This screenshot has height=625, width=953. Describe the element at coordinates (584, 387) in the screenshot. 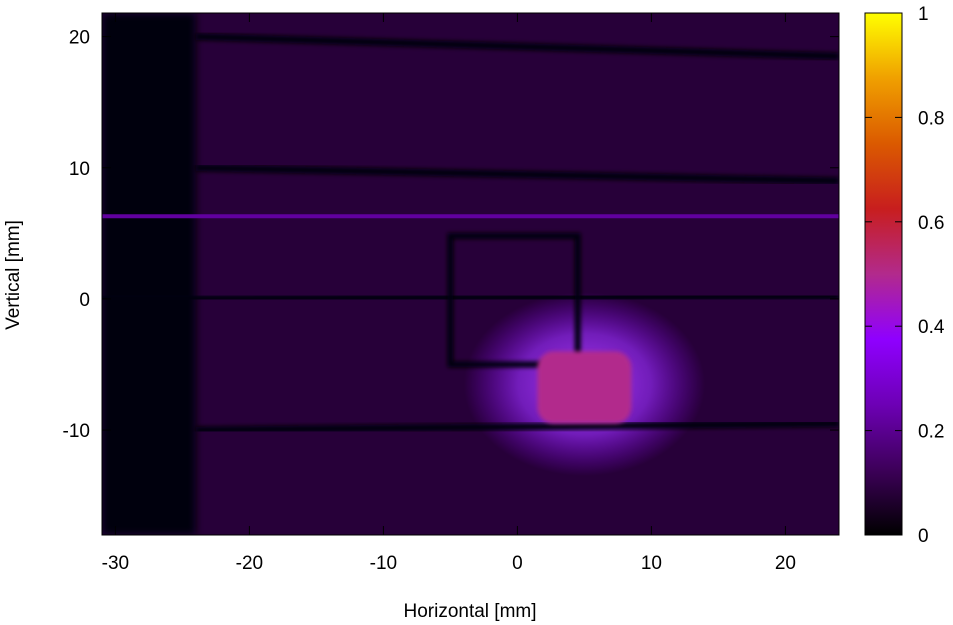

I see `hot-spot` at that location.